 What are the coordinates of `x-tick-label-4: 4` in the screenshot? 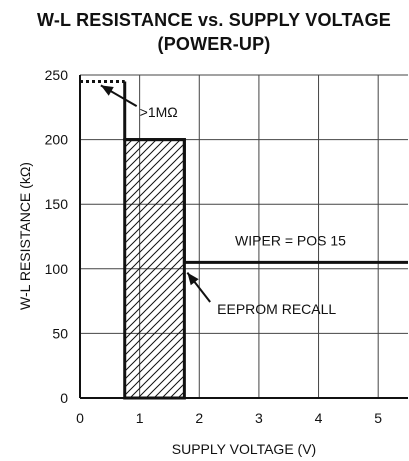 It's located at (319, 418).